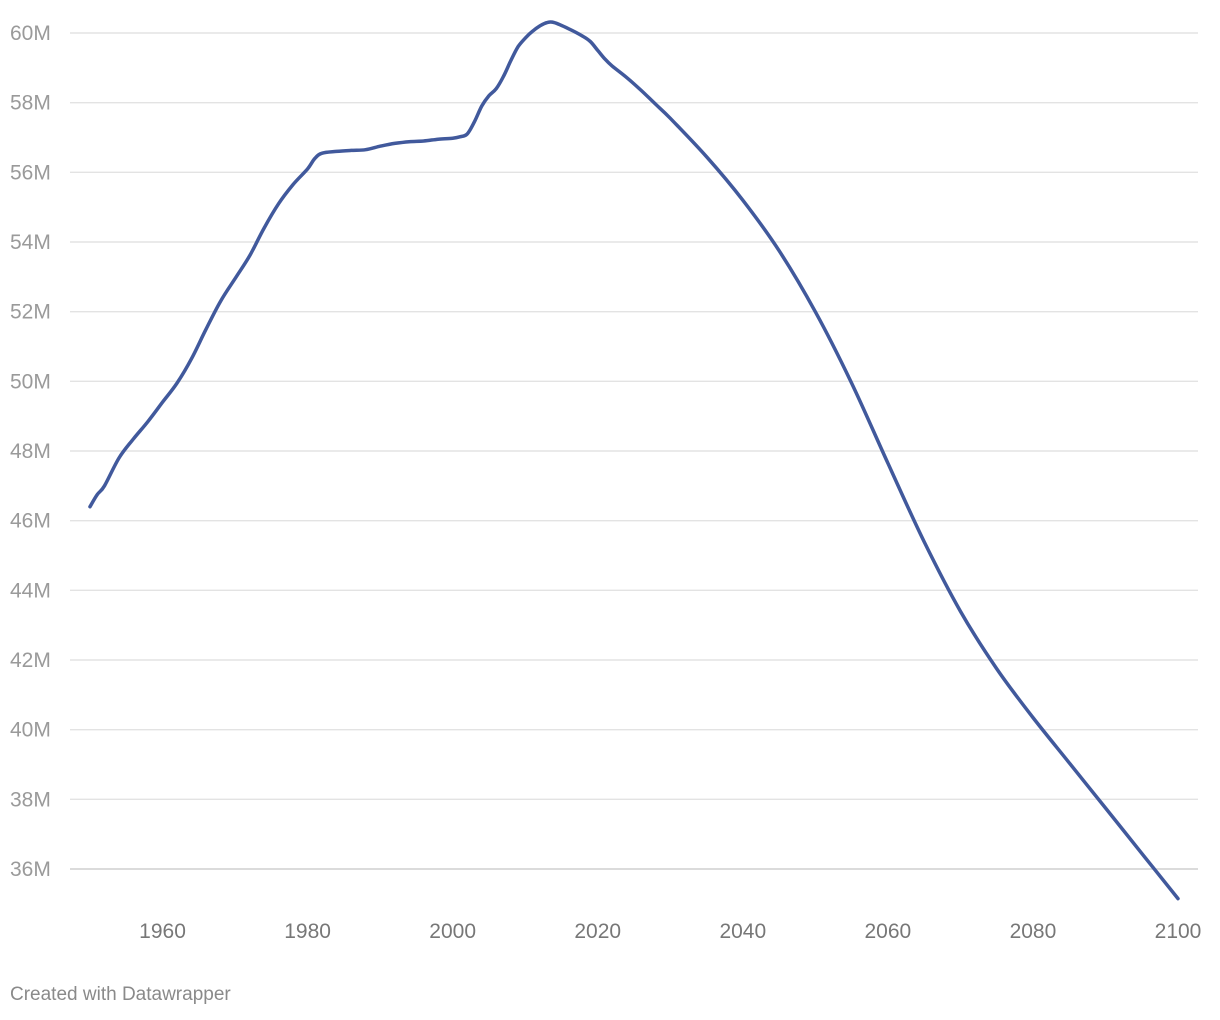  What do you see at coordinates (452, 931) in the screenshot?
I see `x-tick-label: 2000` at bounding box center [452, 931].